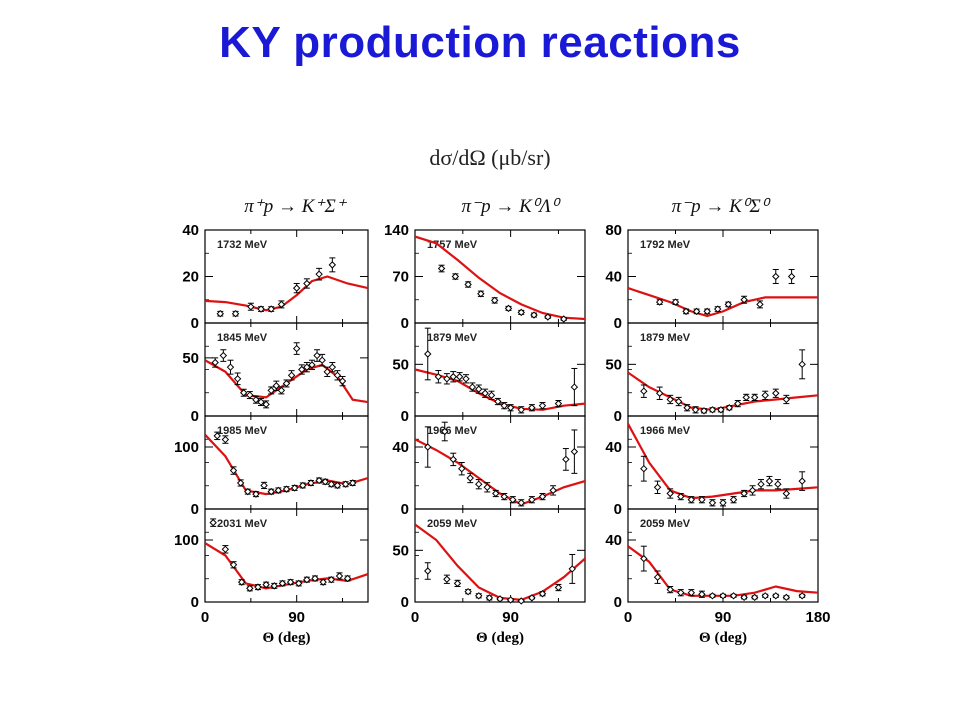 This screenshot has height=720, width=960. What do you see at coordinates (396, 230) in the screenshot?
I see `y-tick-label: 140` at bounding box center [396, 230].